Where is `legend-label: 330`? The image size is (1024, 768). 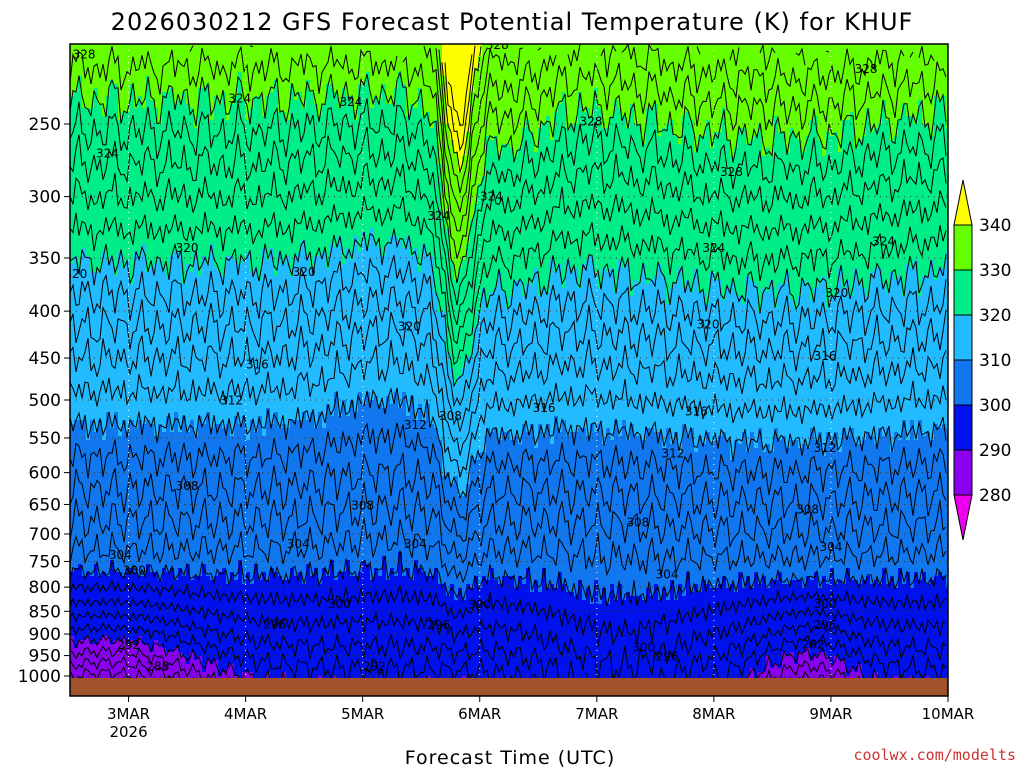 legend-label: 330 is located at coordinates (995, 271).